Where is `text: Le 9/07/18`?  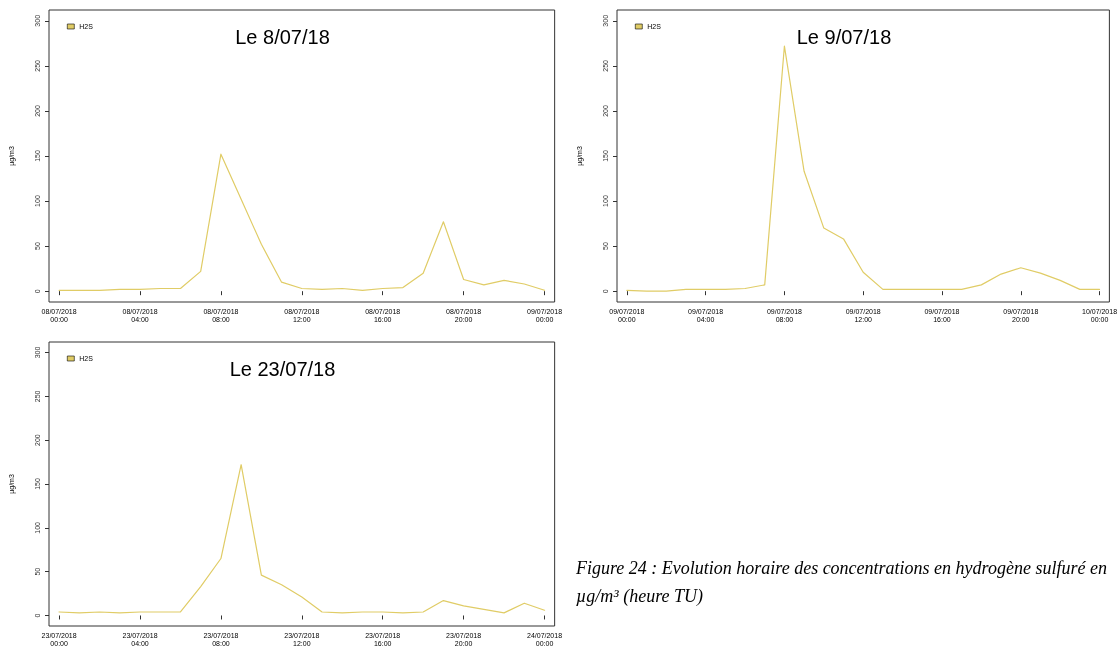
text: Le 9/07/18 is located at coordinates (844, 37).